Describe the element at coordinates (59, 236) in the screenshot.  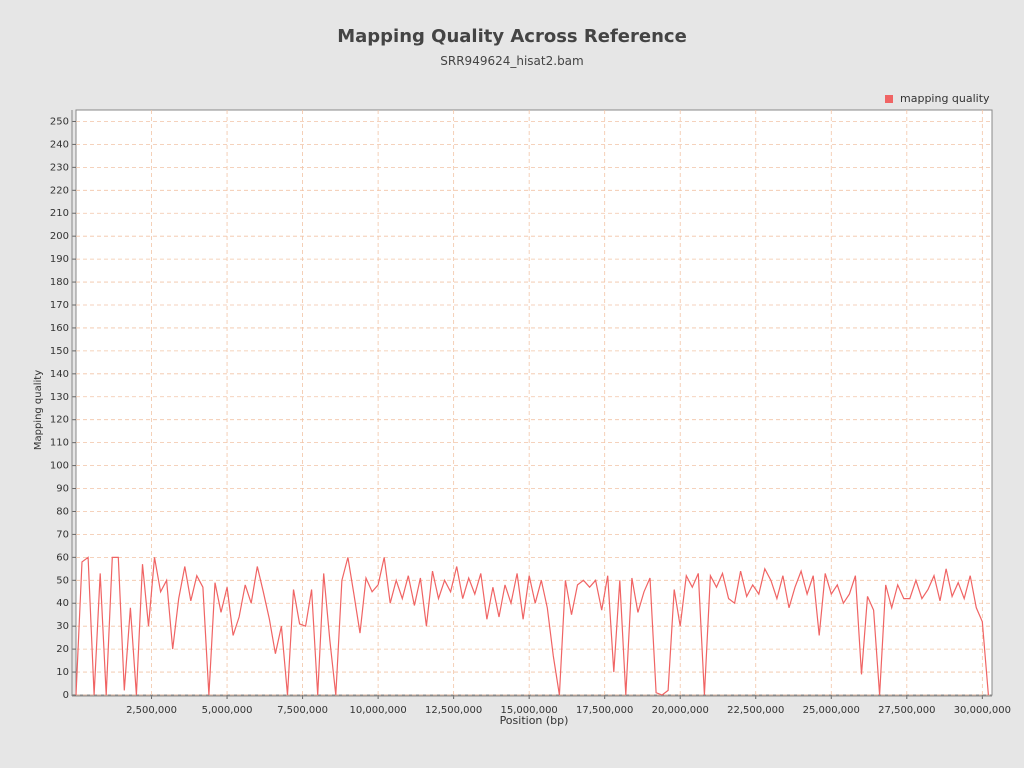
I see `y-tick-label: 200` at that location.